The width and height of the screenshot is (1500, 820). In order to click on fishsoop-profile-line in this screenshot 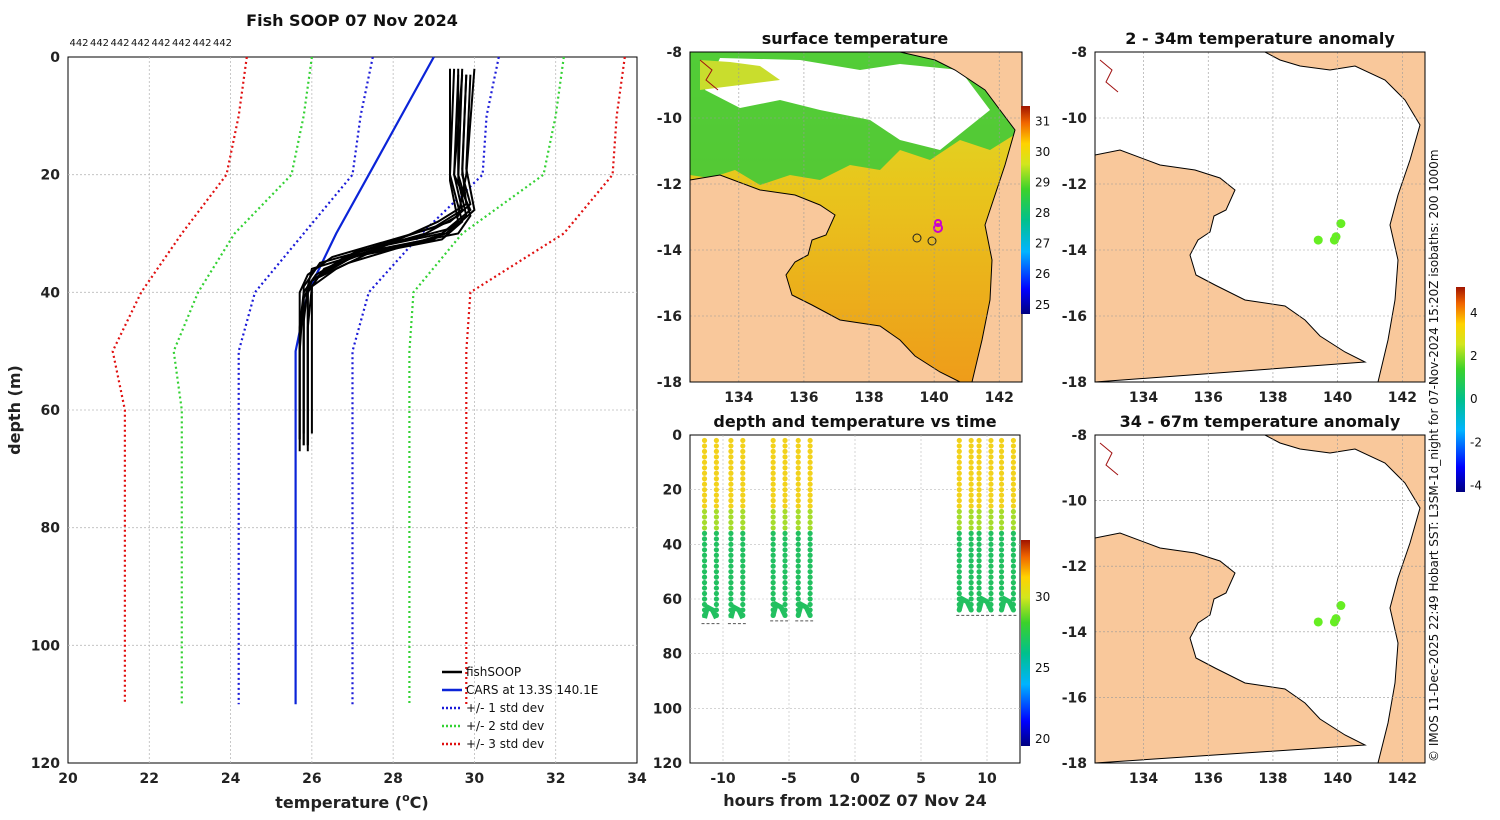, I will do `click(389, 254)`.